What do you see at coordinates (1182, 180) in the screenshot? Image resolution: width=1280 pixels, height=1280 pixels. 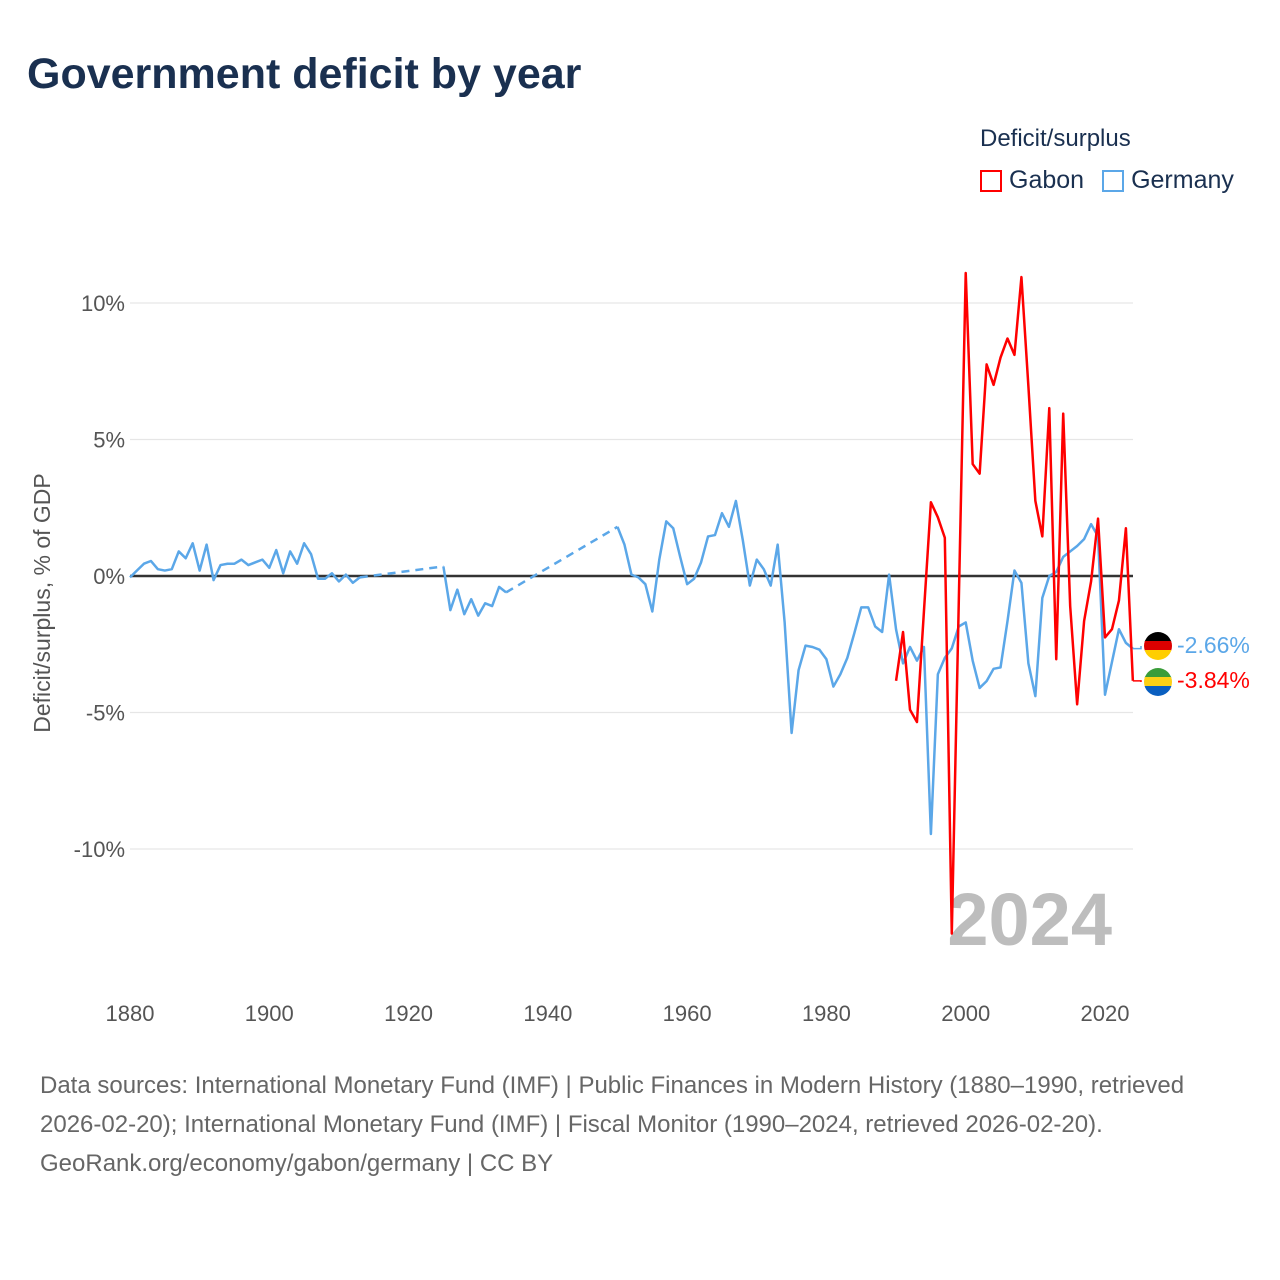 I see `legend-label-germany: Germany` at bounding box center [1182, 180].